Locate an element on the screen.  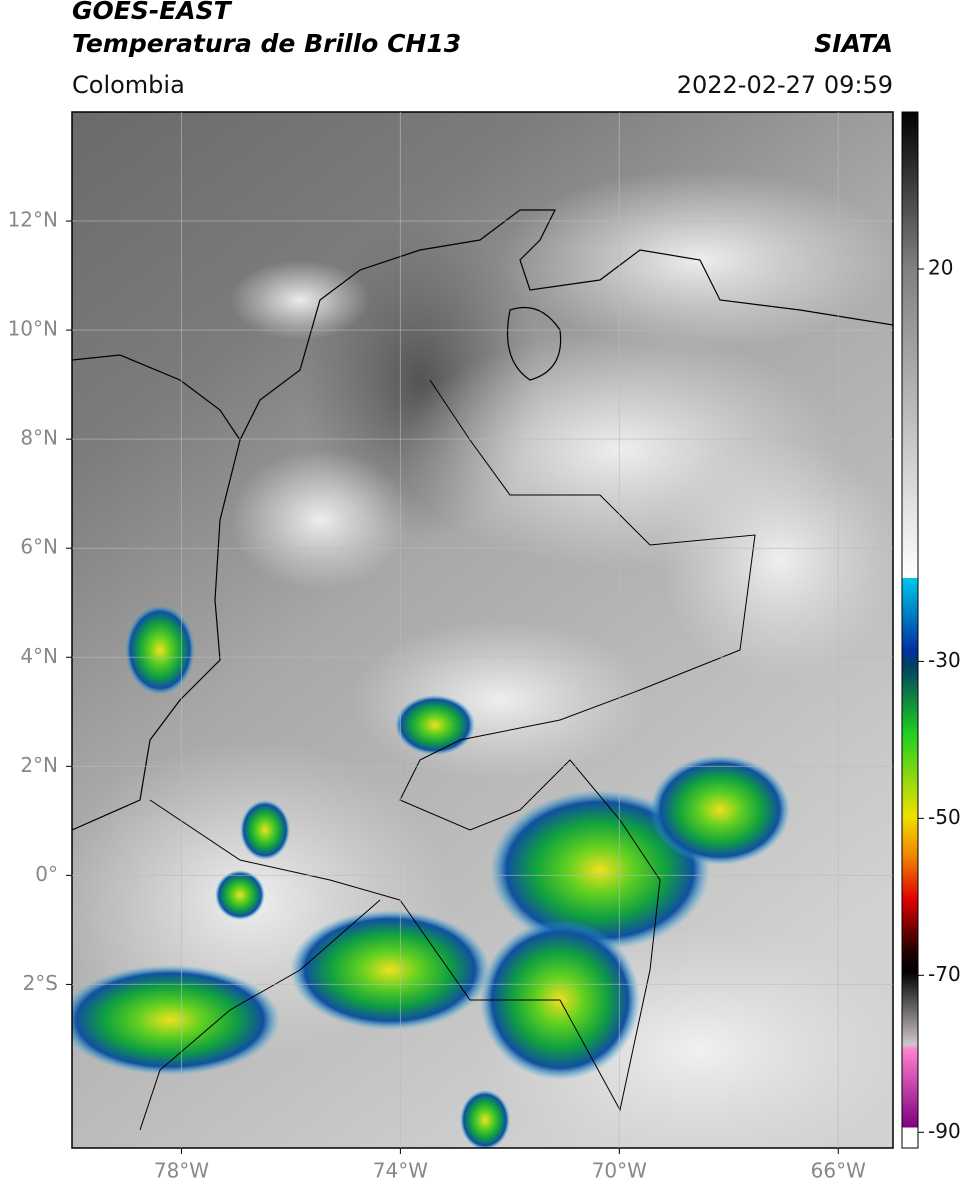
lat-tick-label: 4°N is located at coordinates (39, 656).